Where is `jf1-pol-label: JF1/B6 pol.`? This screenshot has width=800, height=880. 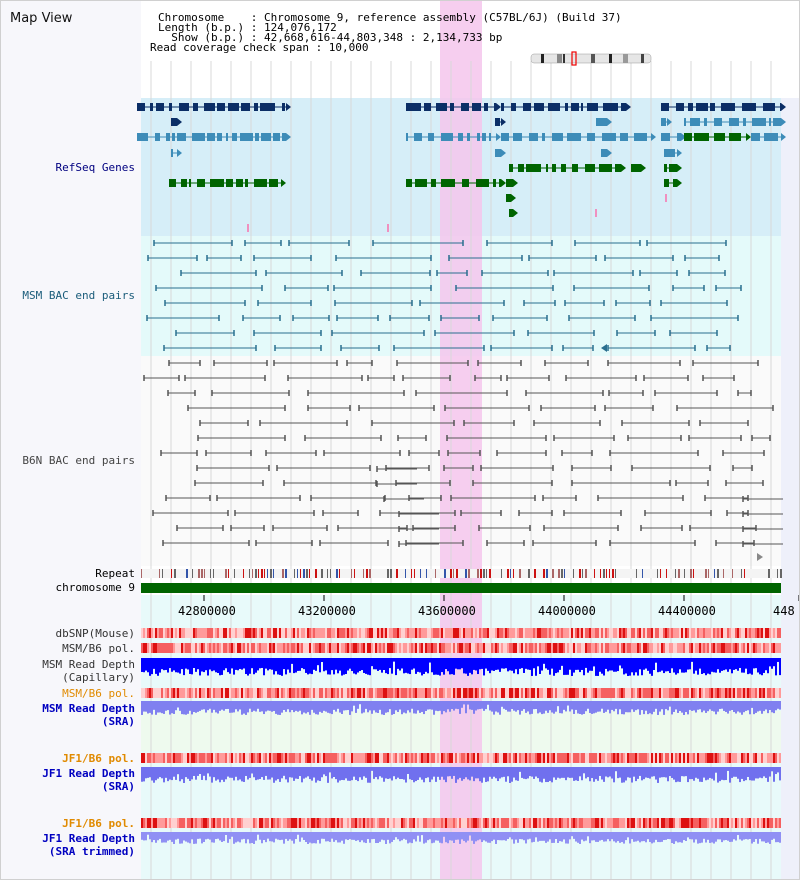 jf1-pol-label: JF1/B6 pol. is located at coordinates (98, 758).